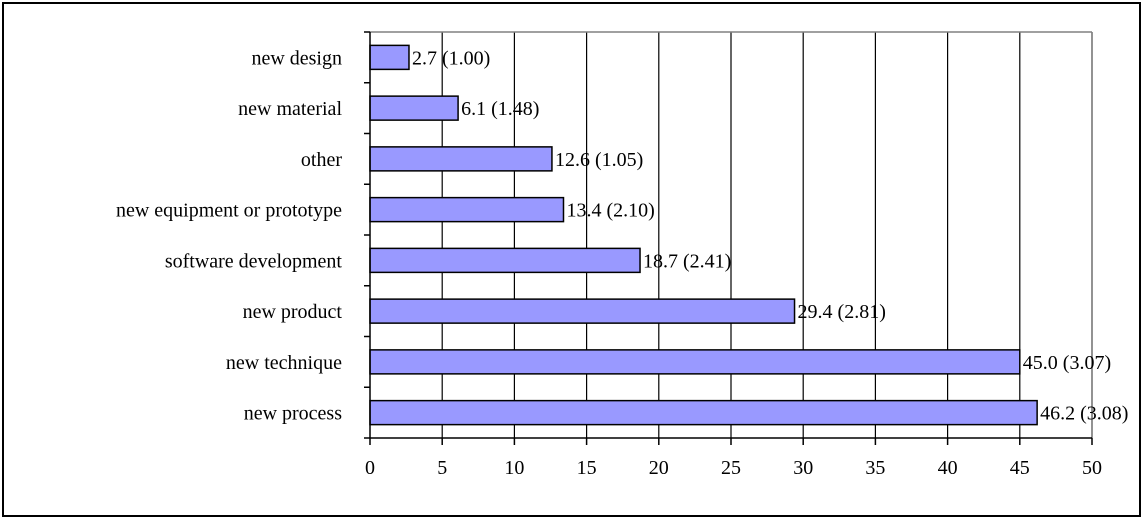 The image size is (1145, 521). What do you see at coordinates (659, 468) in the screenshot?
I see `x-tick-label-20: 20` at bounding box center [659, 468].